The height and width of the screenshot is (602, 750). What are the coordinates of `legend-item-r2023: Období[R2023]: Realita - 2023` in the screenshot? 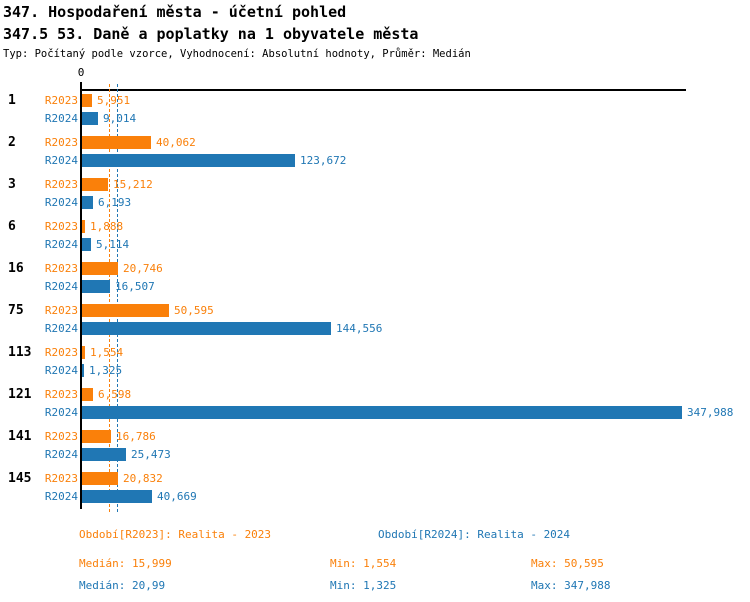 It's located at (175, 534).